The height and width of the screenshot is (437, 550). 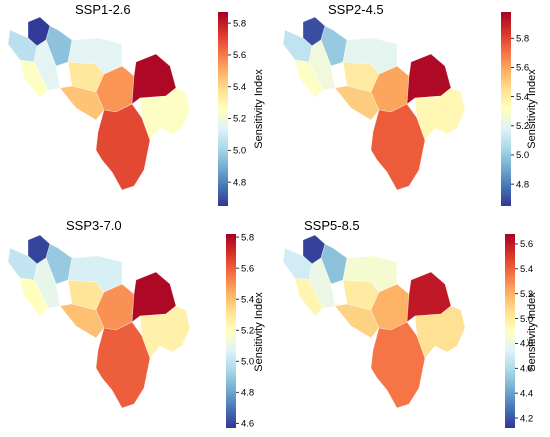 I want to click on panel-title: SSP2-4.5, so click(x=356, y=9).